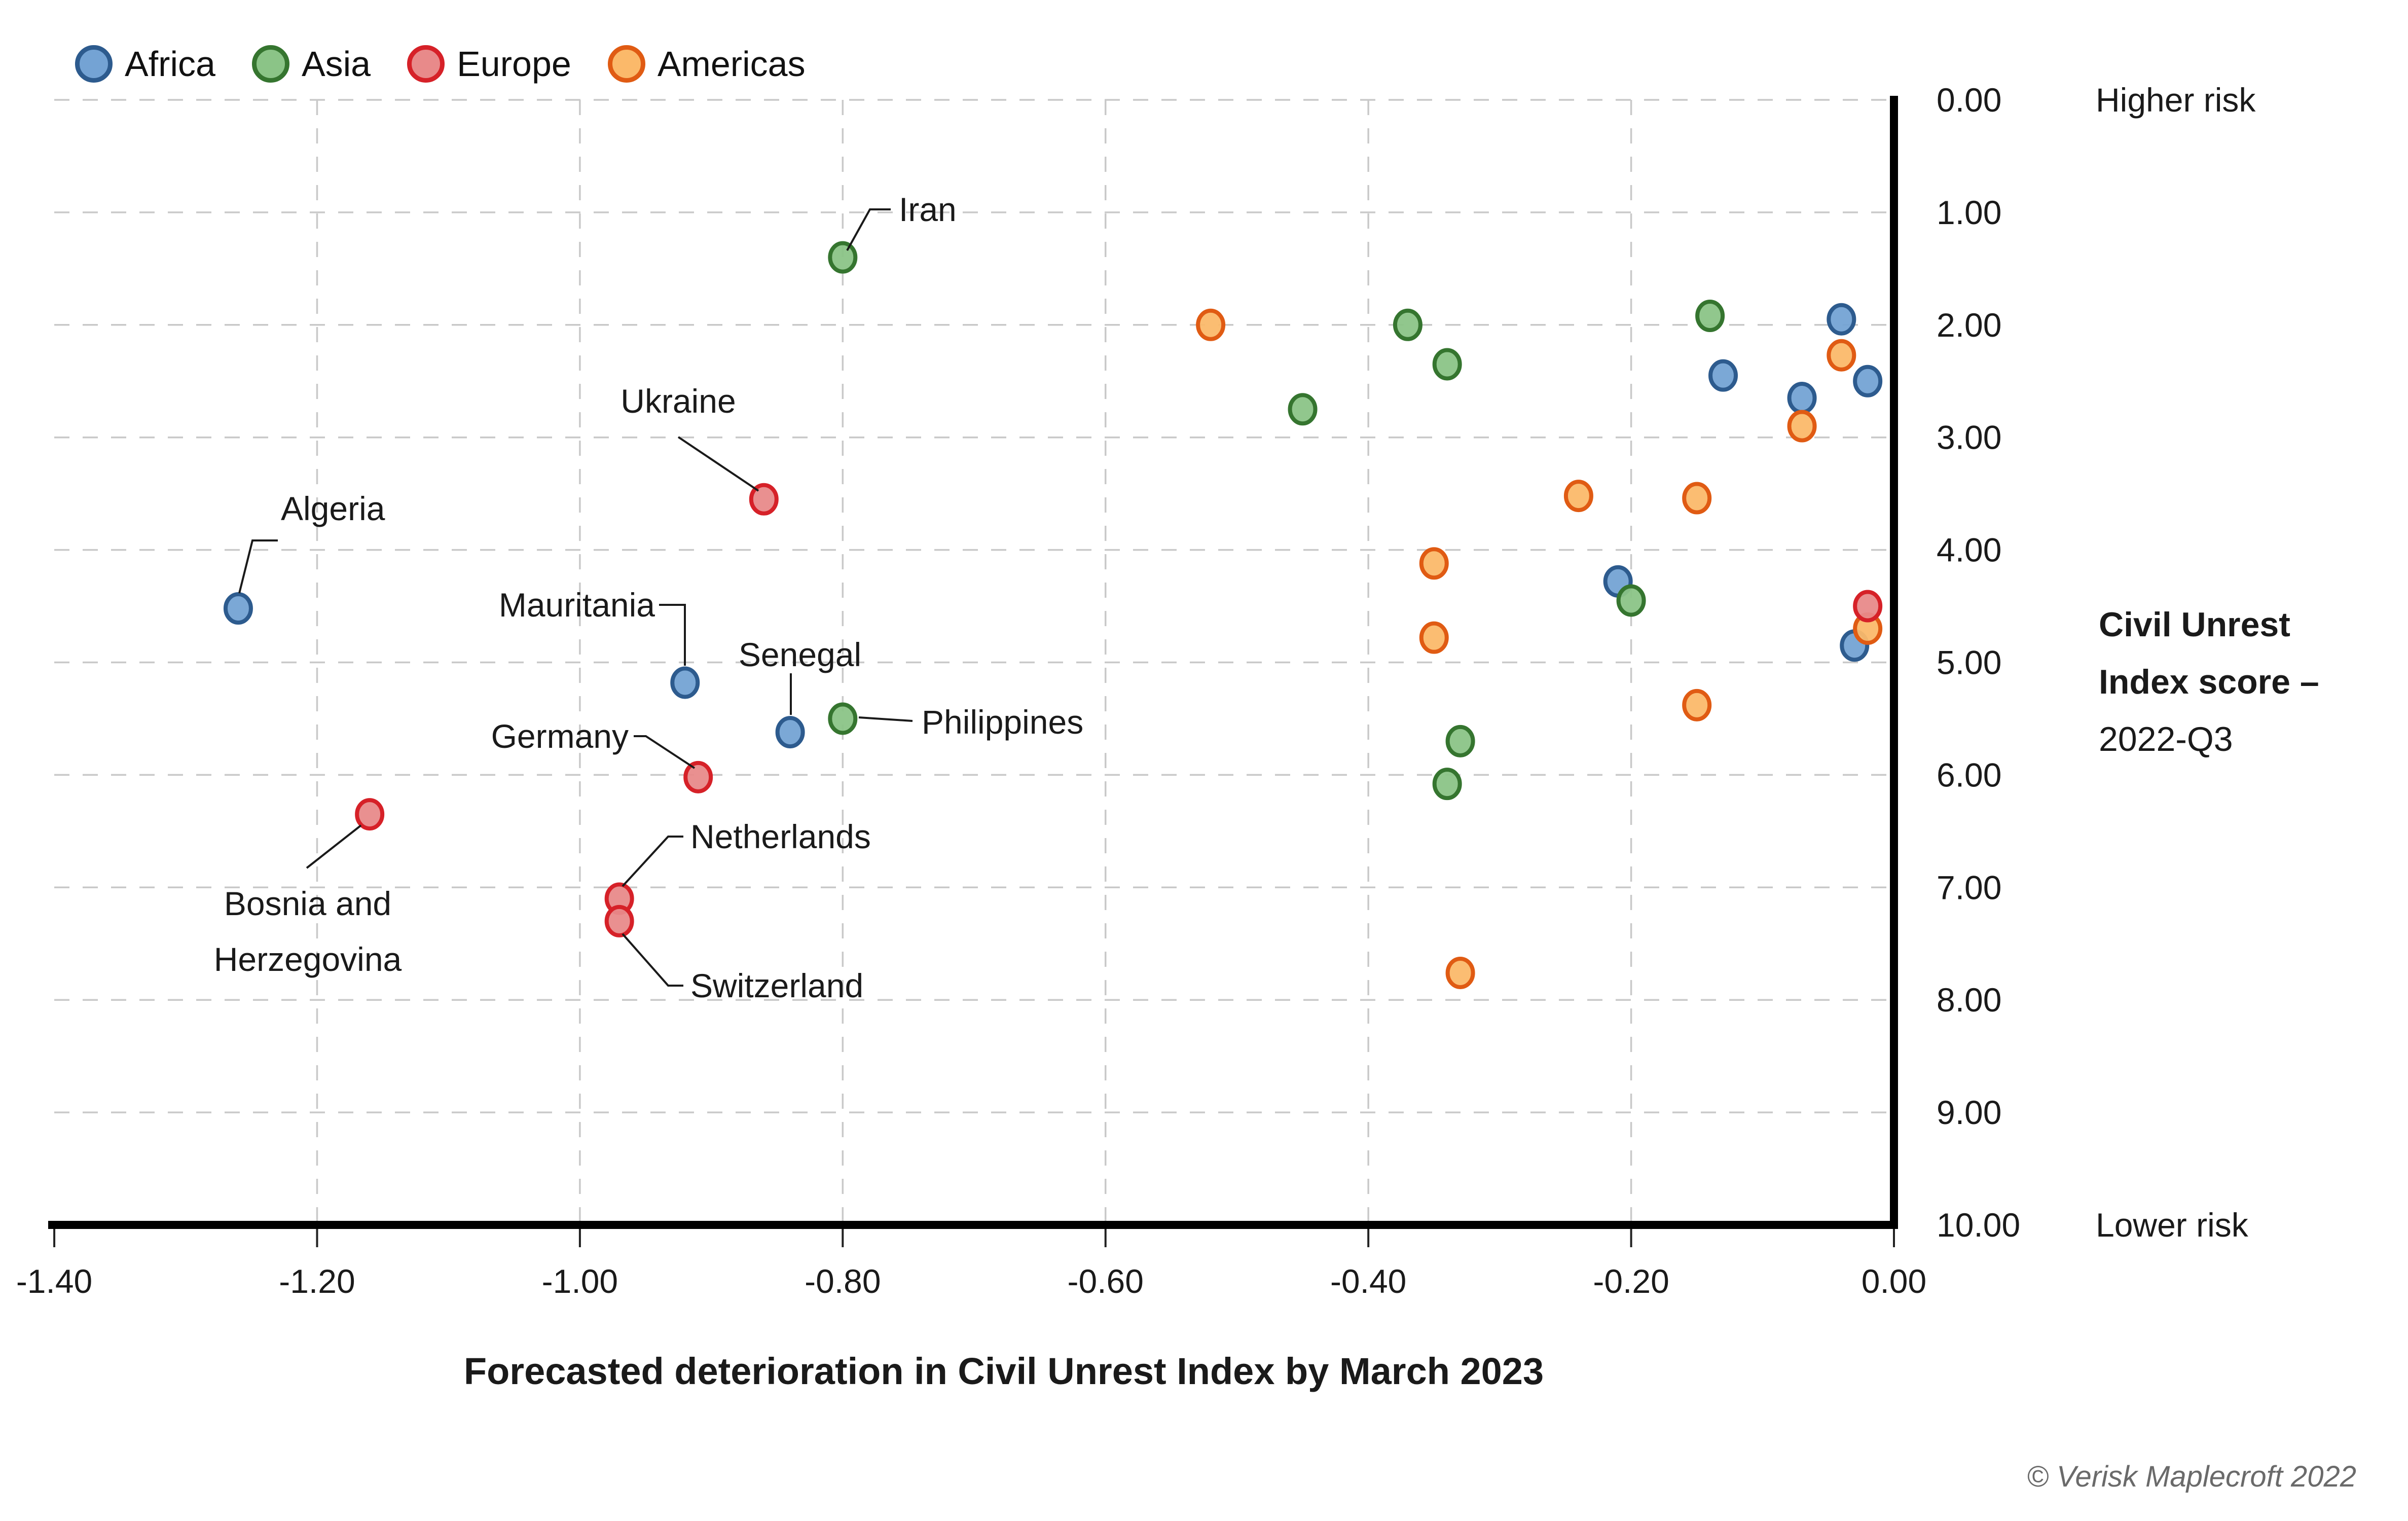  Describe the element at coordinates (1002, 722) in the screenshot. I see `annotation-label: Philippines` at that location.